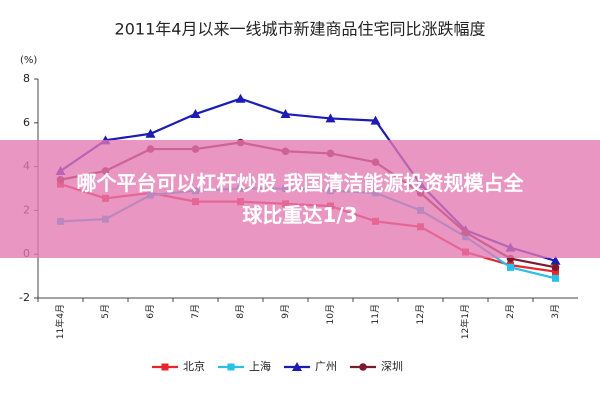 The image size is (600, 400). Describe the element at coordinates (375, 314) in the screenshot. I see `x-tick-label: 11月` at that location.